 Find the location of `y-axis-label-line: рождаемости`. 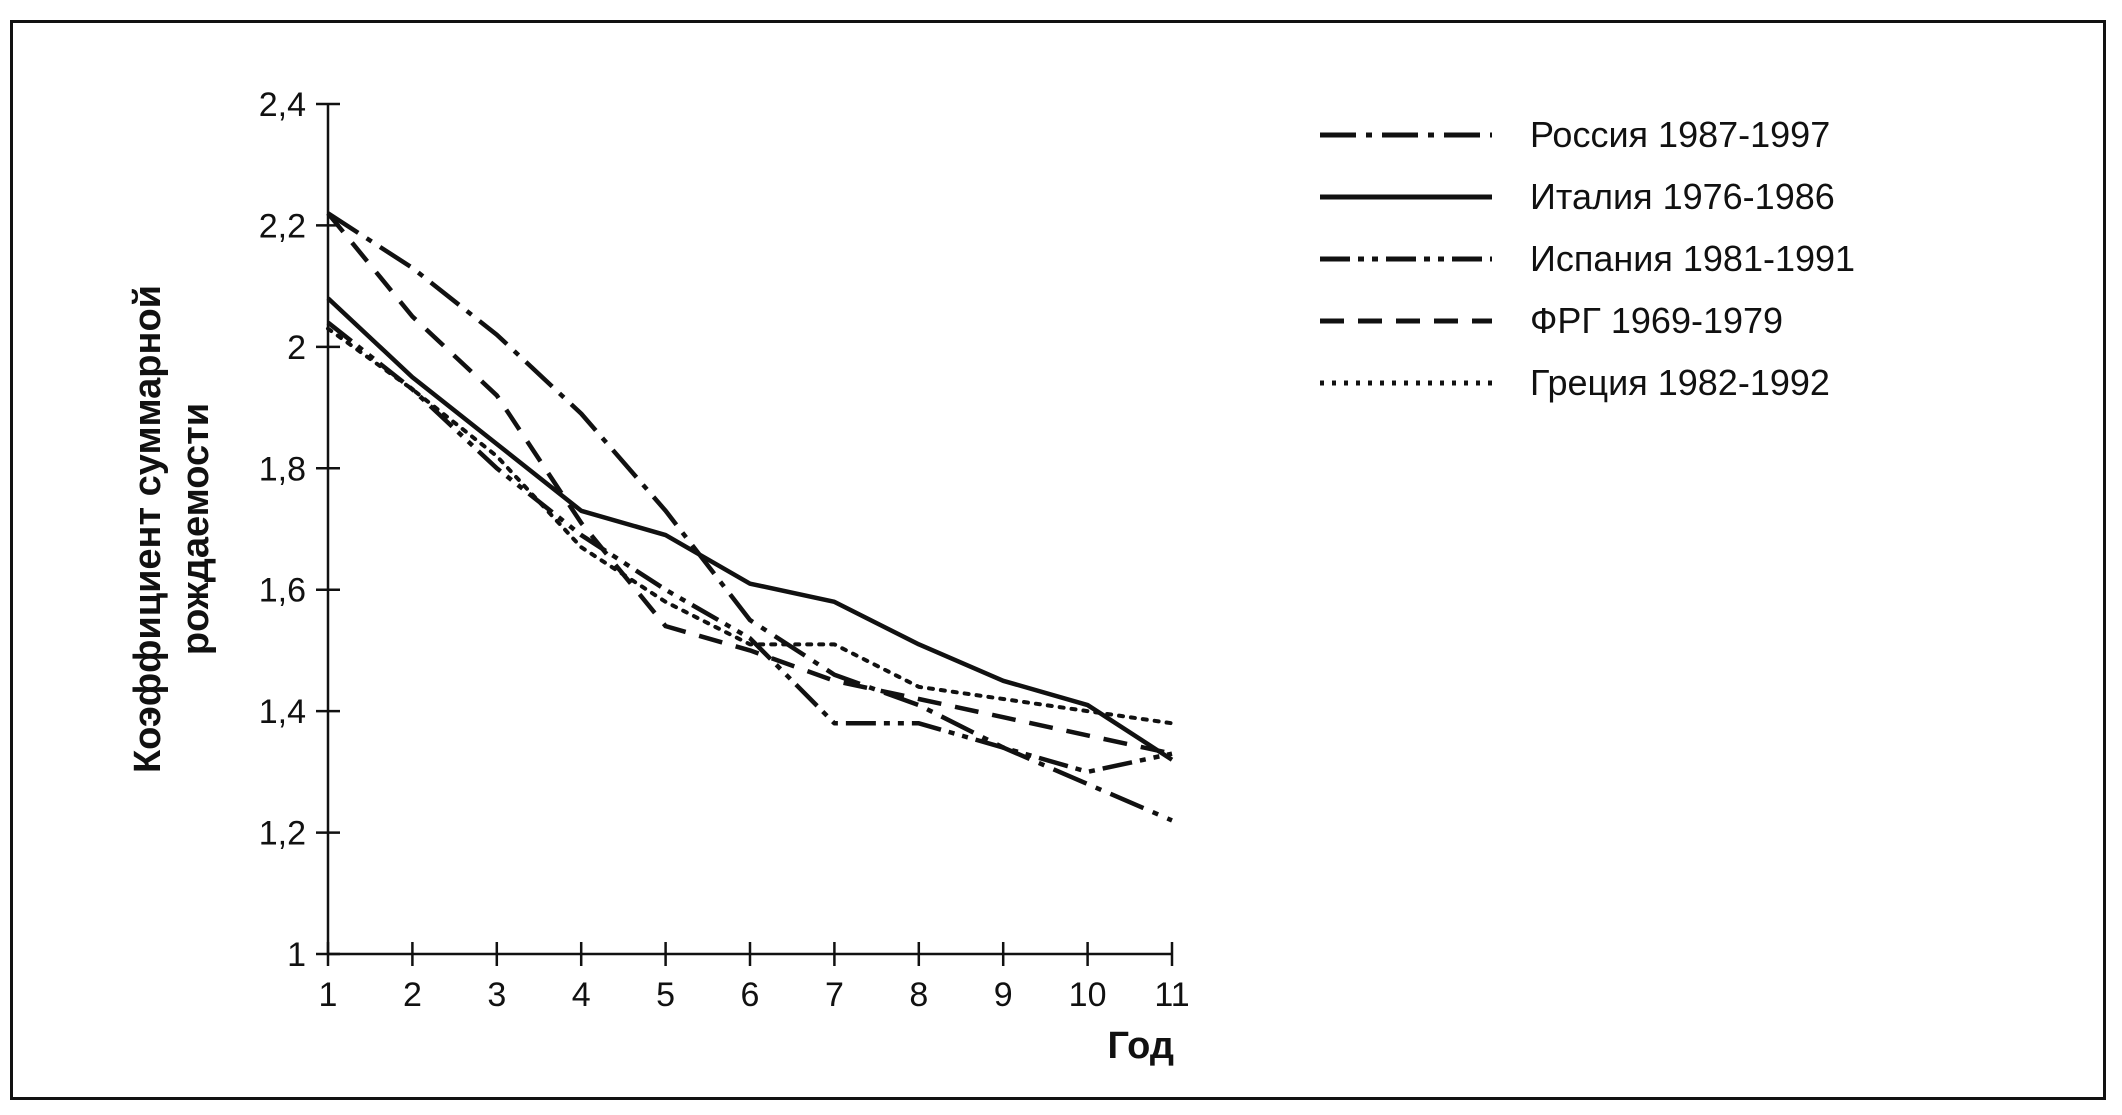

y-axis-label-line: рождаемости is located at coordinates (196, 529).